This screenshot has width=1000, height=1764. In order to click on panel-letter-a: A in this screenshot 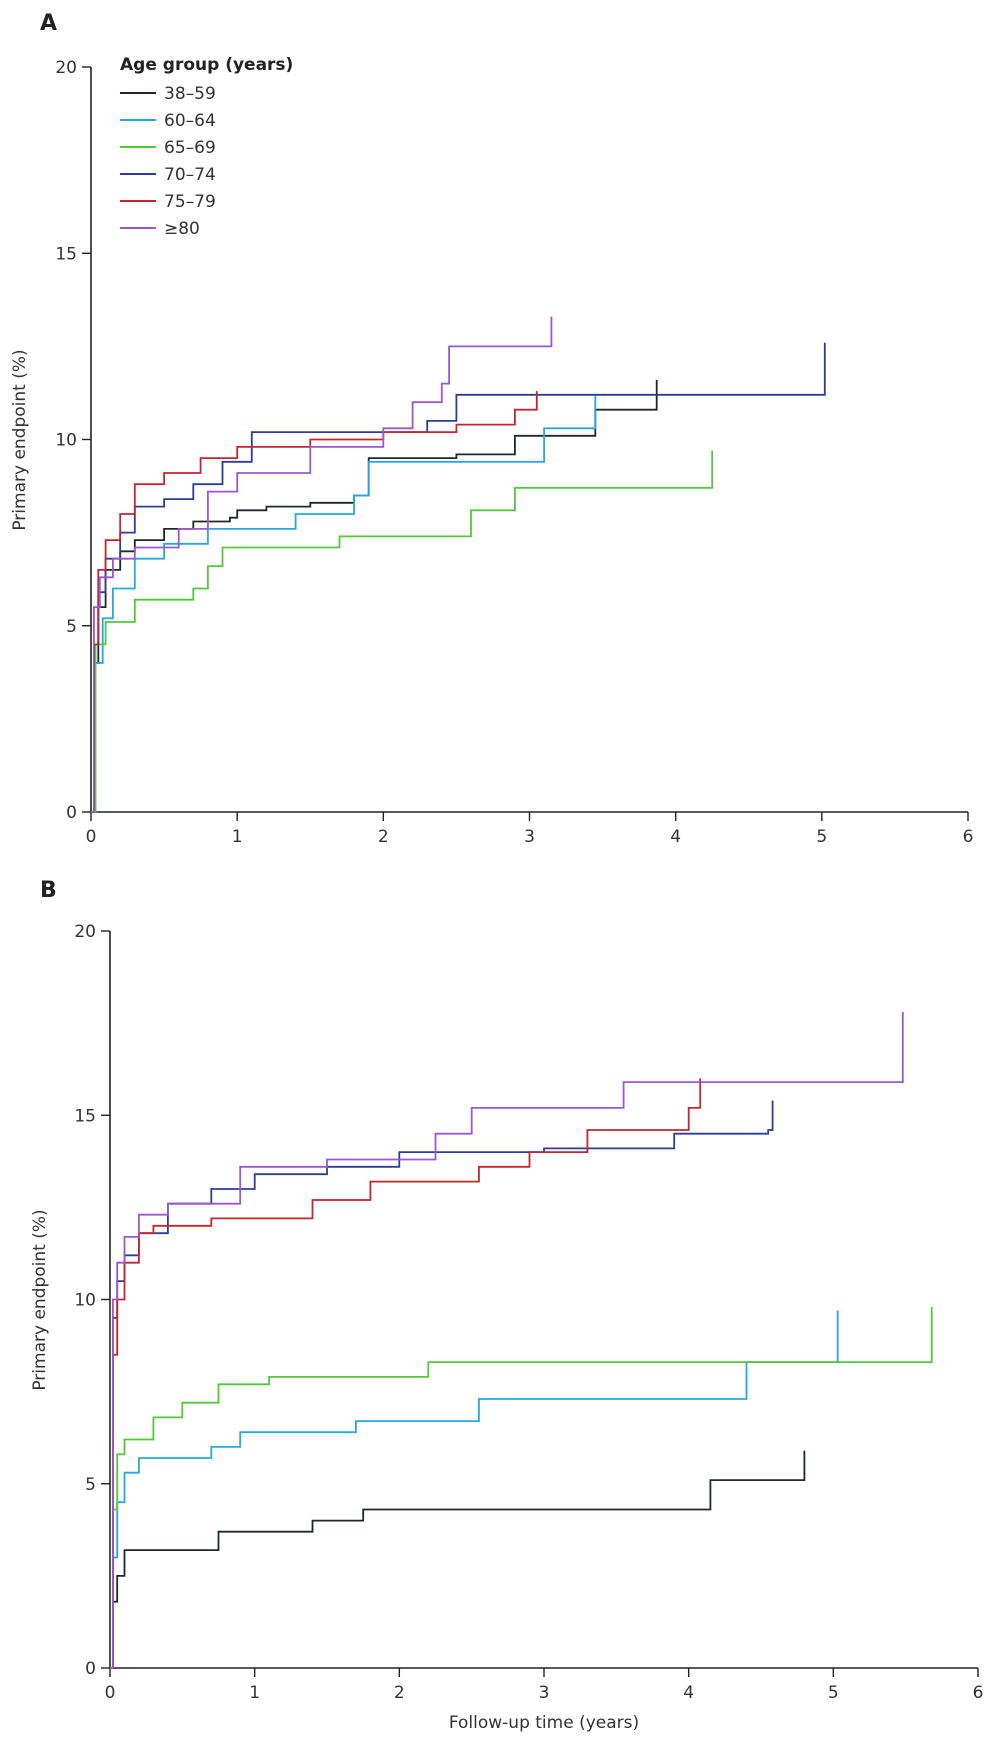, I will do `click(48, 23)`.